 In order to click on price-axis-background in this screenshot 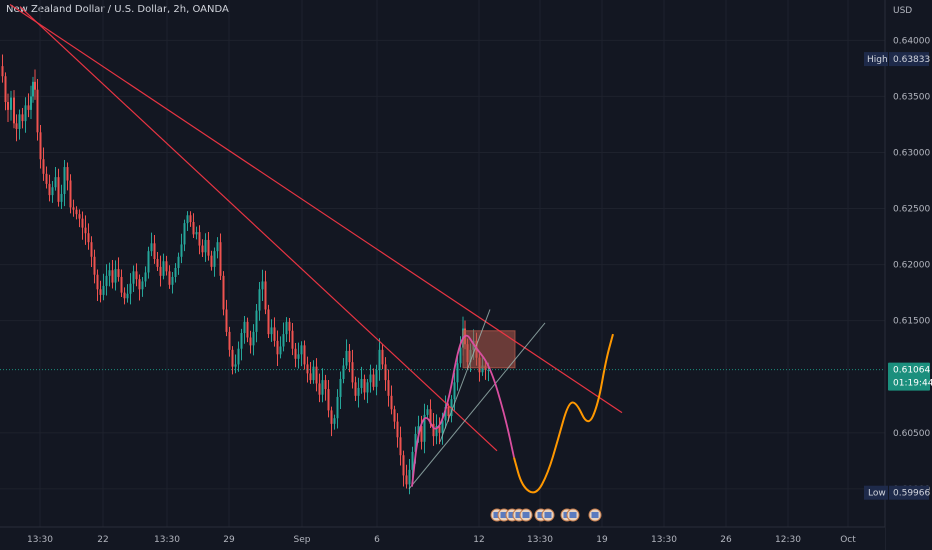, I will do `click(908, 275)`.